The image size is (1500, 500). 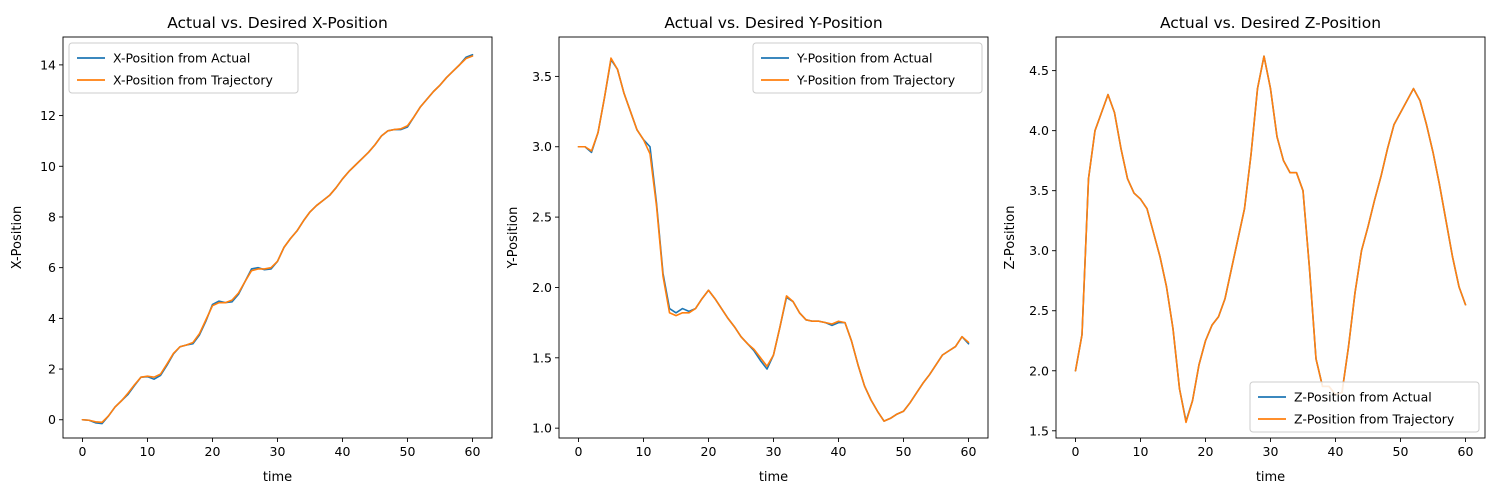 I want to click on y-tick-label: 0, so click(x=52, y=419).